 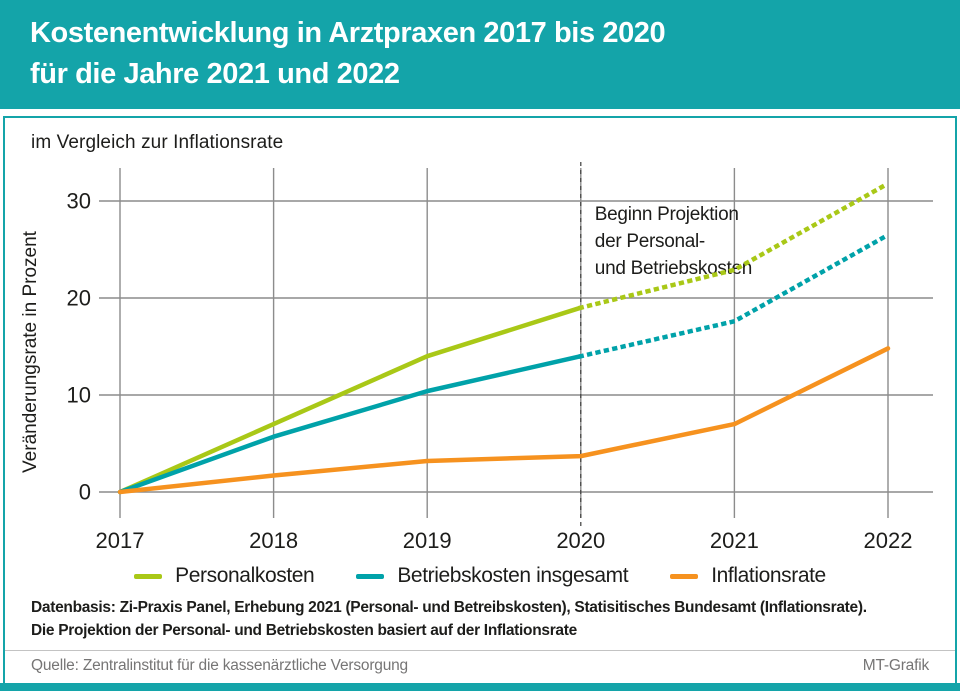 What do you see at coordinates (273, 540) in the screenshot?
I see `x-tick-label: 2018` at bounding box center [273, 540].